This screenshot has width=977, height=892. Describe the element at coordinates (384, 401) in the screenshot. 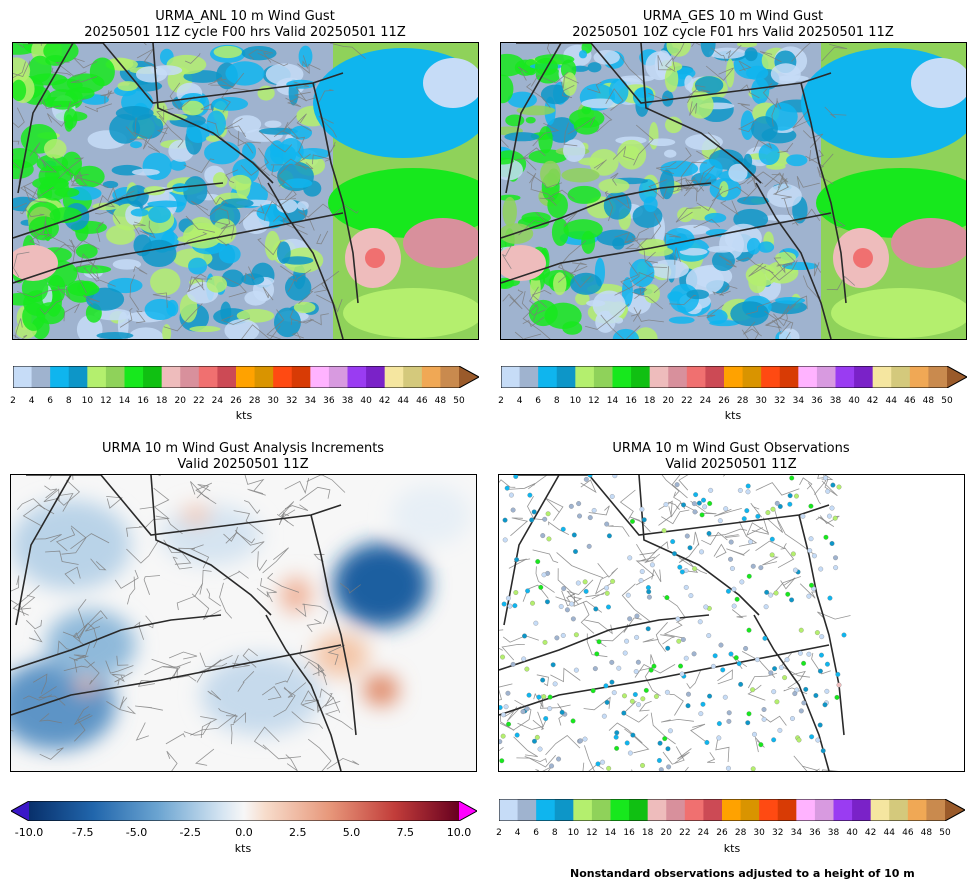

I see `colorbar-tick-label: 42` at that location.